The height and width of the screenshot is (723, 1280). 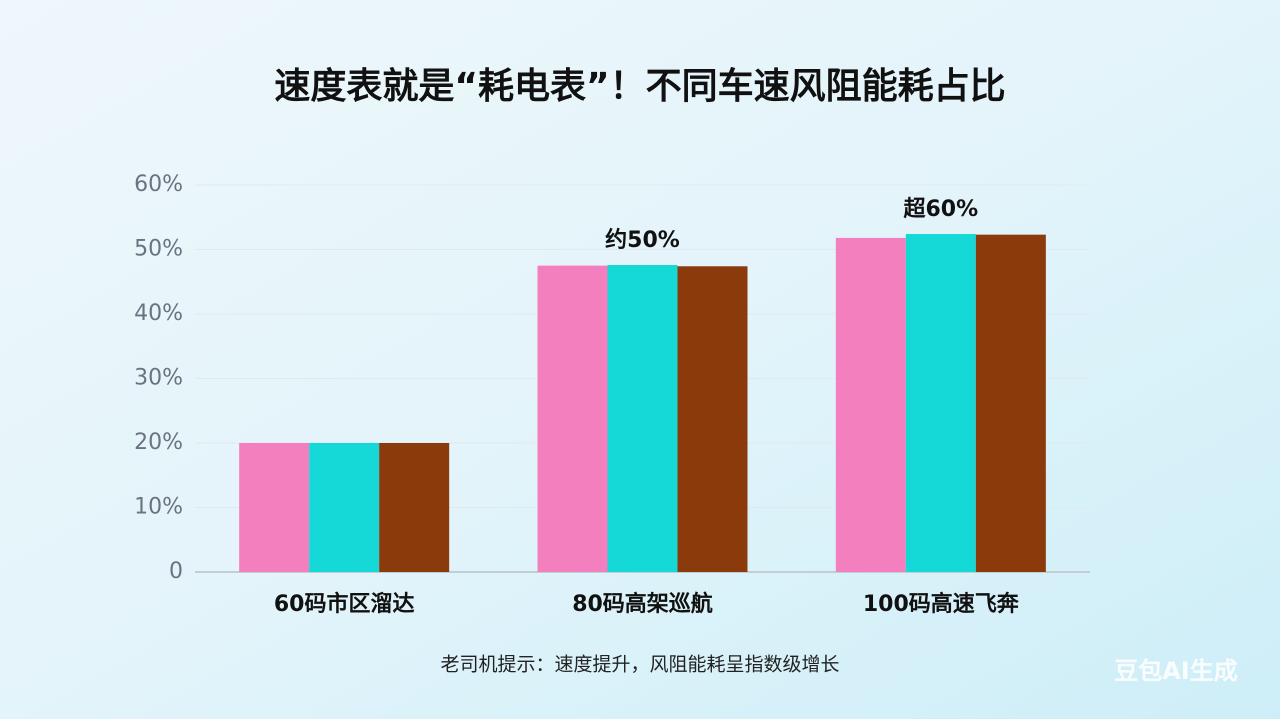 I want to click on y-tick-label: 40%, so click(x=158, y=313).